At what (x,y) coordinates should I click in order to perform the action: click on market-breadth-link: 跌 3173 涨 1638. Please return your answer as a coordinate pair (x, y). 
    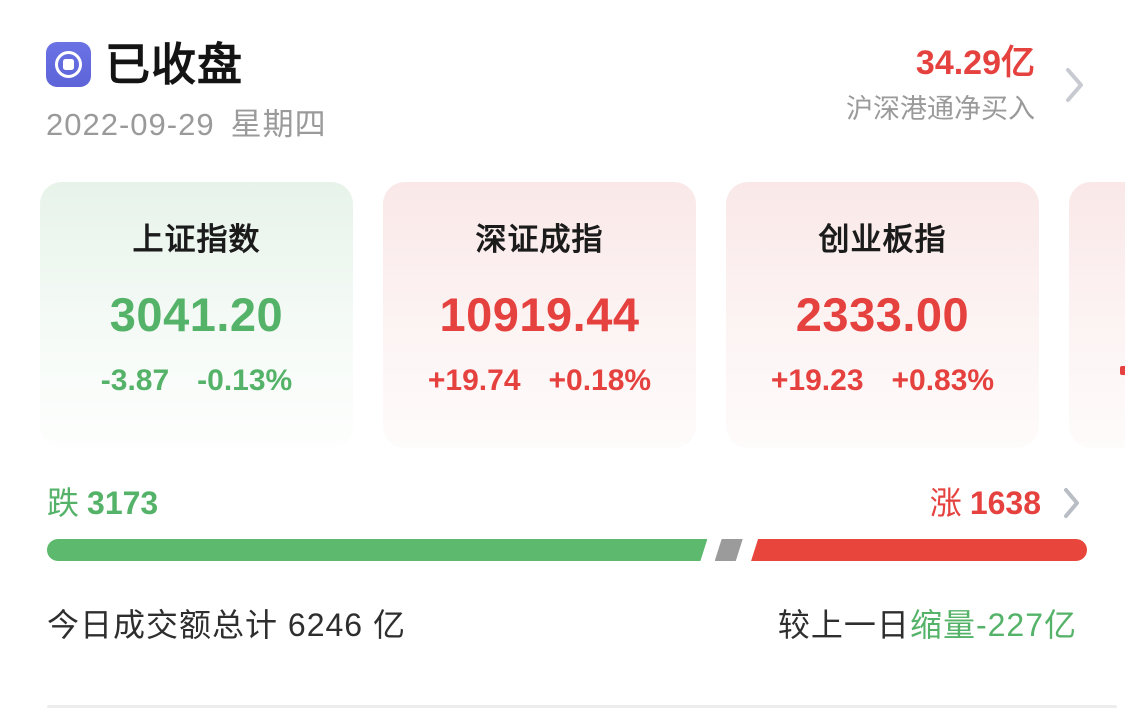
    Looking at the image, I should click on (563, 503).